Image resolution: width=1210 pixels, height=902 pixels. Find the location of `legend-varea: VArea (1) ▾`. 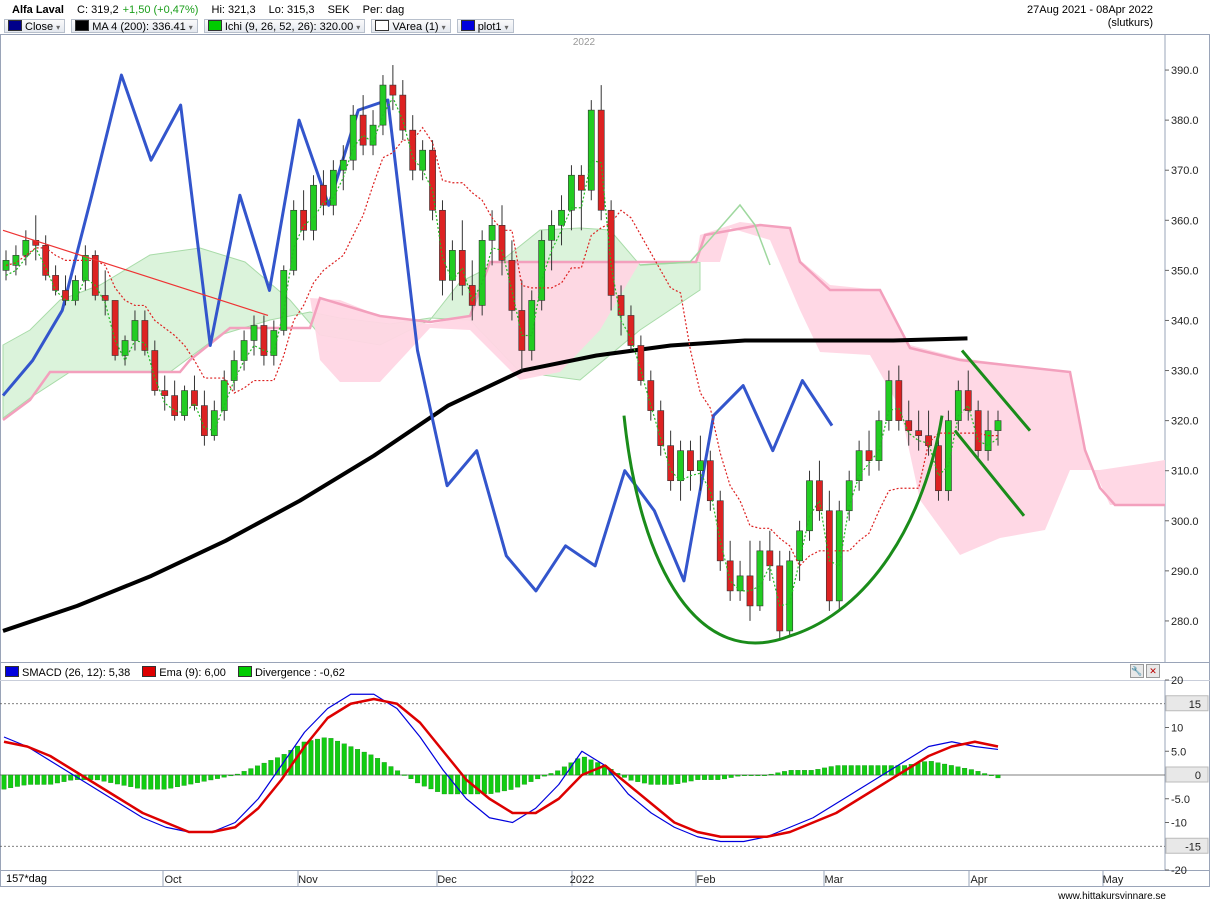

legend-varea: VArea (1) ▾ is located at coordinates (411, 26).